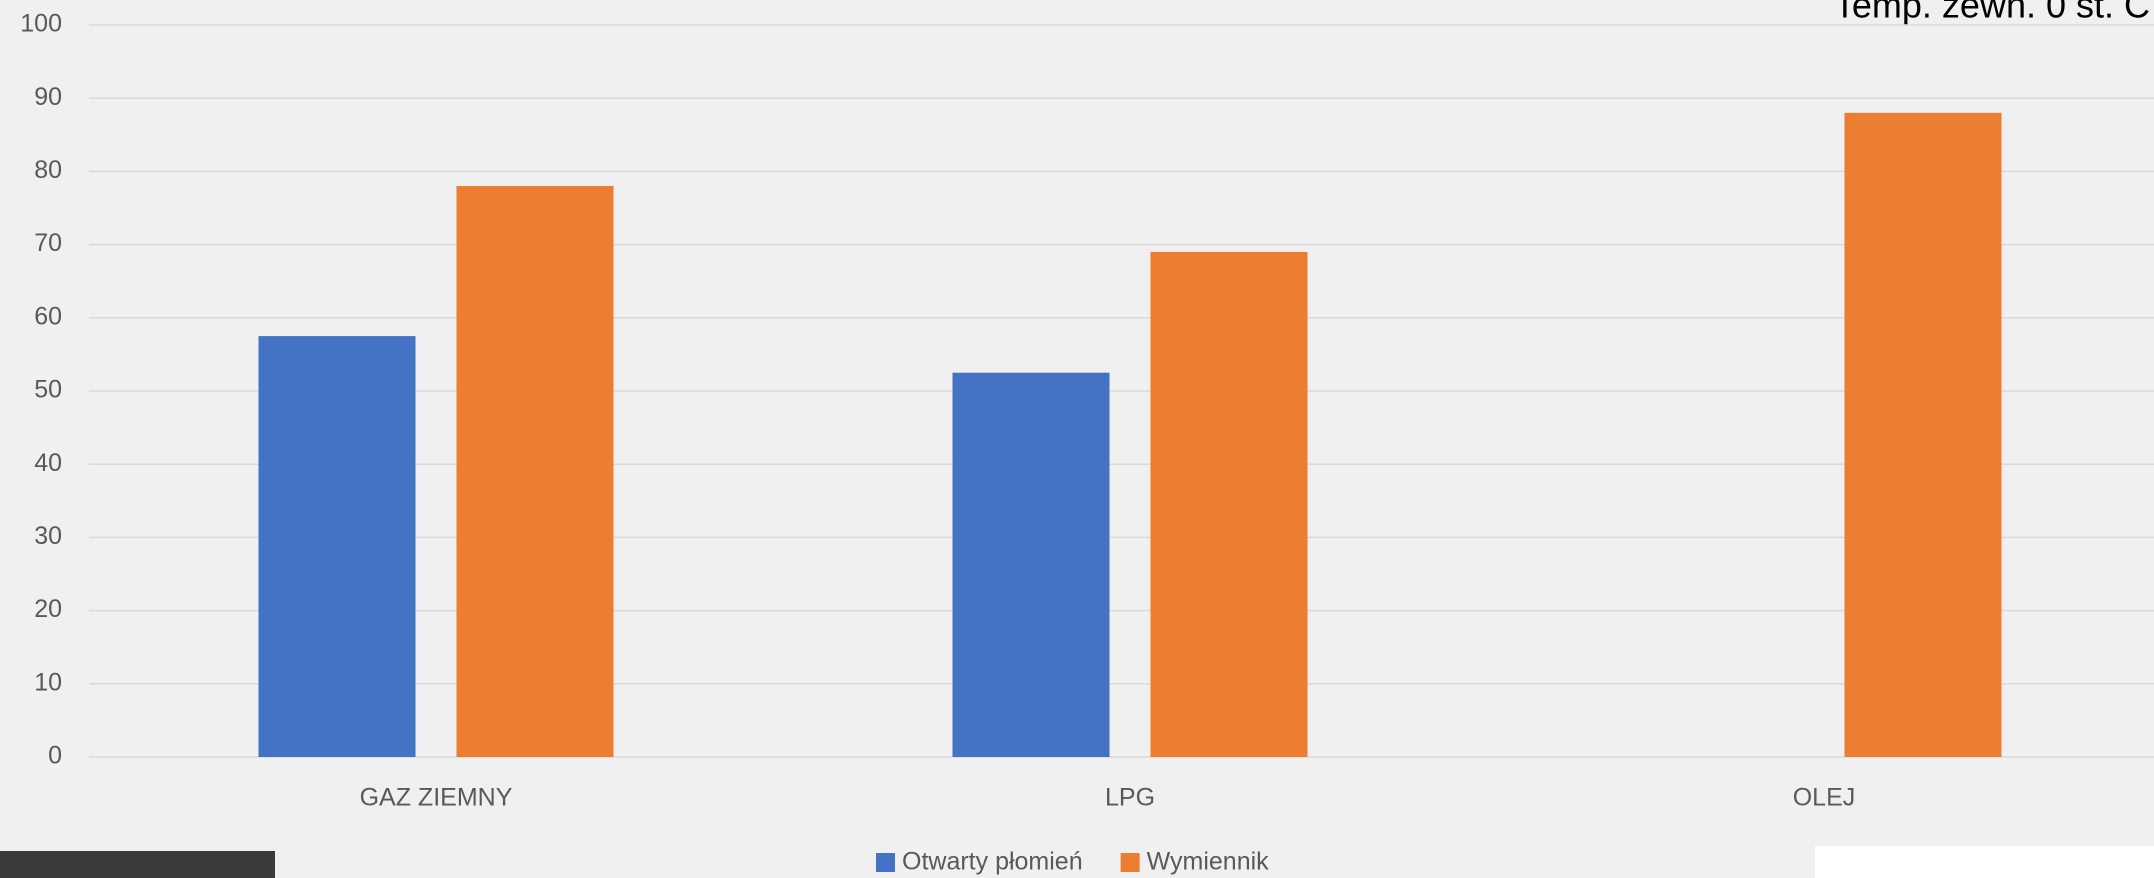 Image resolution: width=2154 pixels, height=878 pixels. What do you see at coordinates (436, 798) in the screenshot?
I see `x-tick-label: GAZ ZIEMNY` at bounding box center [436, 798].